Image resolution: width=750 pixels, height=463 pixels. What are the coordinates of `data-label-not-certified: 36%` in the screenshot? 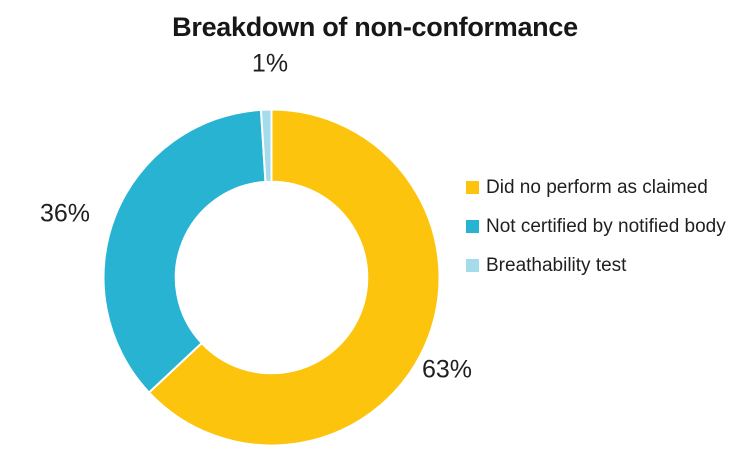 It's located at (65, 213).